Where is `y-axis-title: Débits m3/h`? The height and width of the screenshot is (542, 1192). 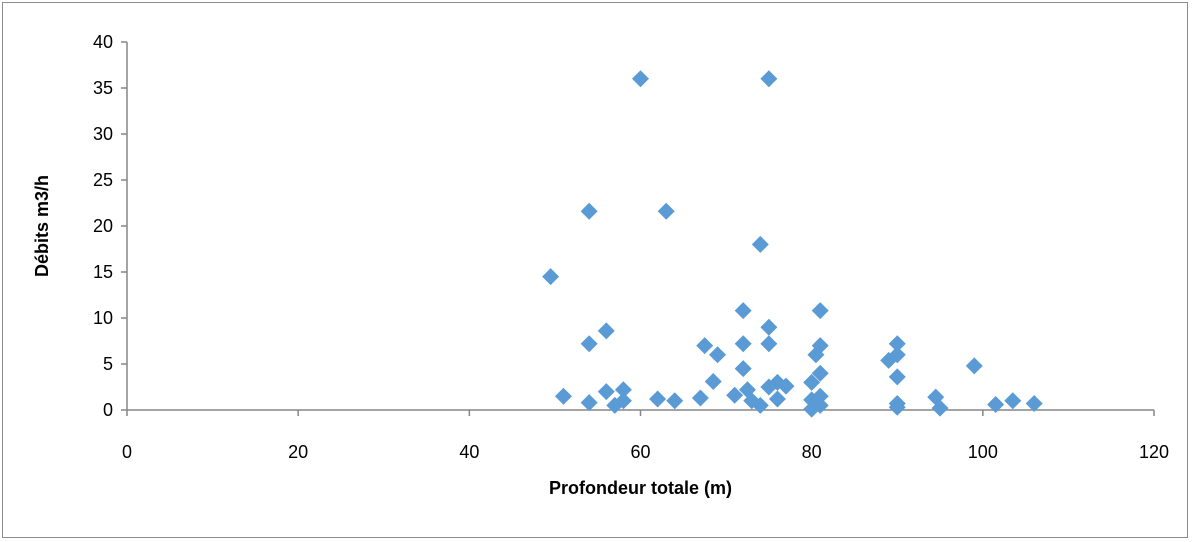 y-axis-title: Débits m3/h is located at coordinates (42, 226).